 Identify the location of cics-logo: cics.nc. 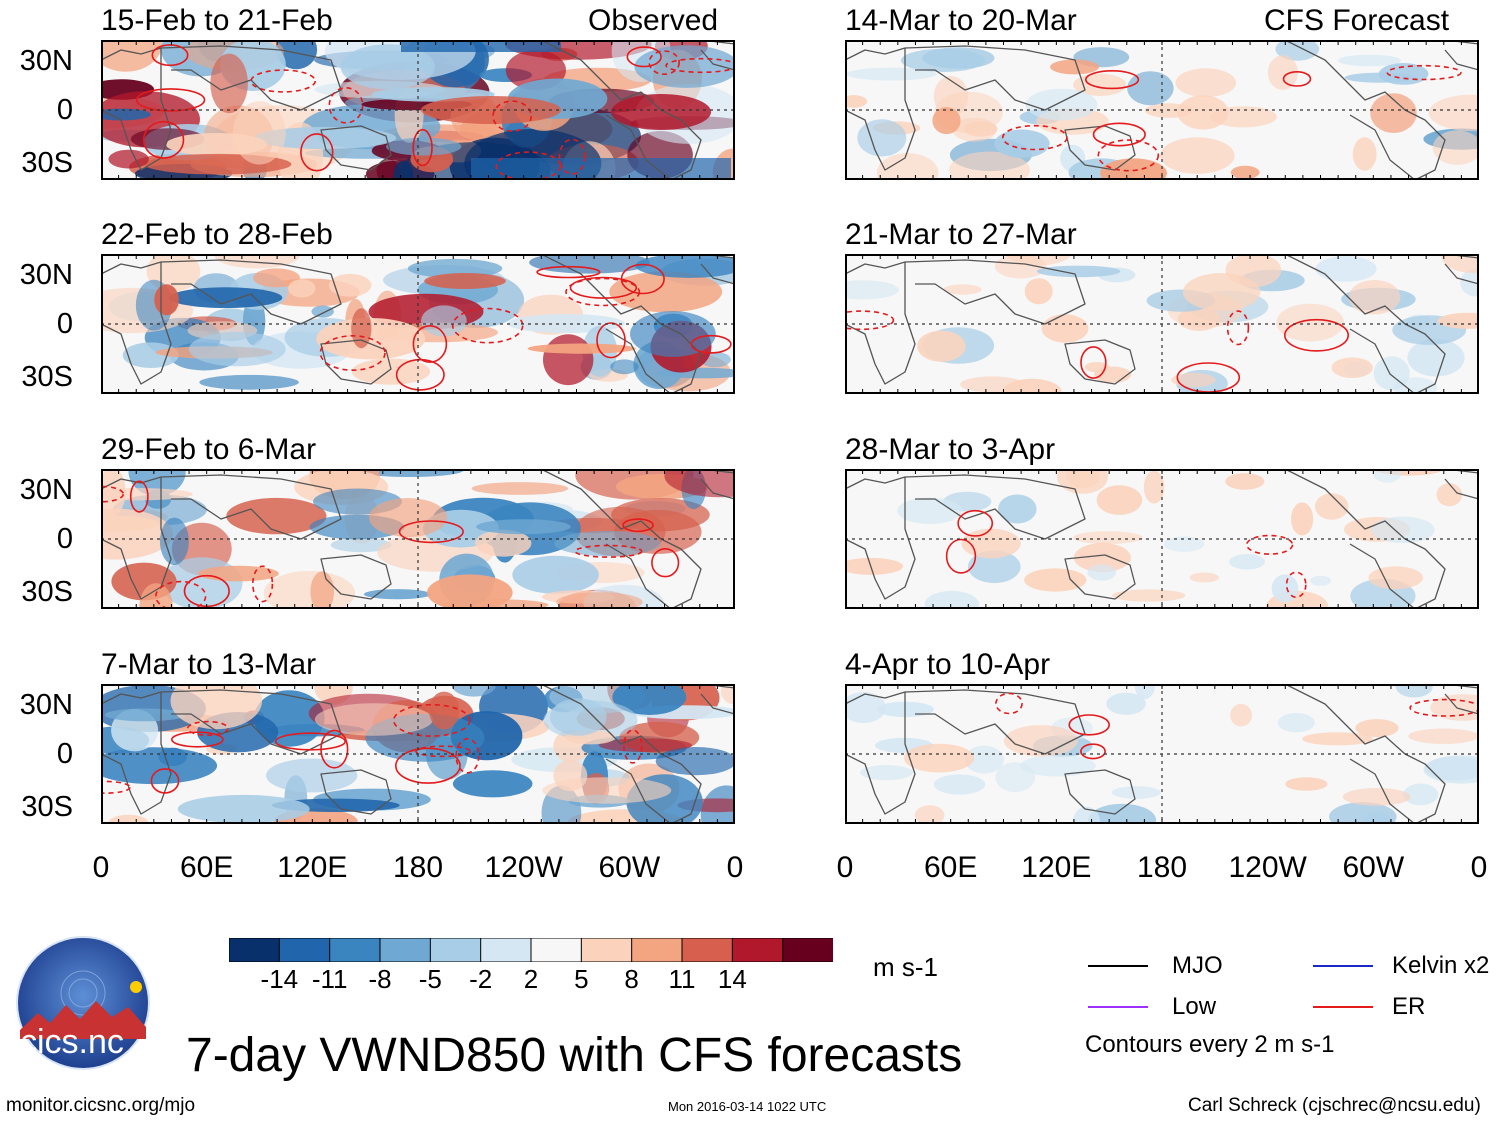
(83, 1003).